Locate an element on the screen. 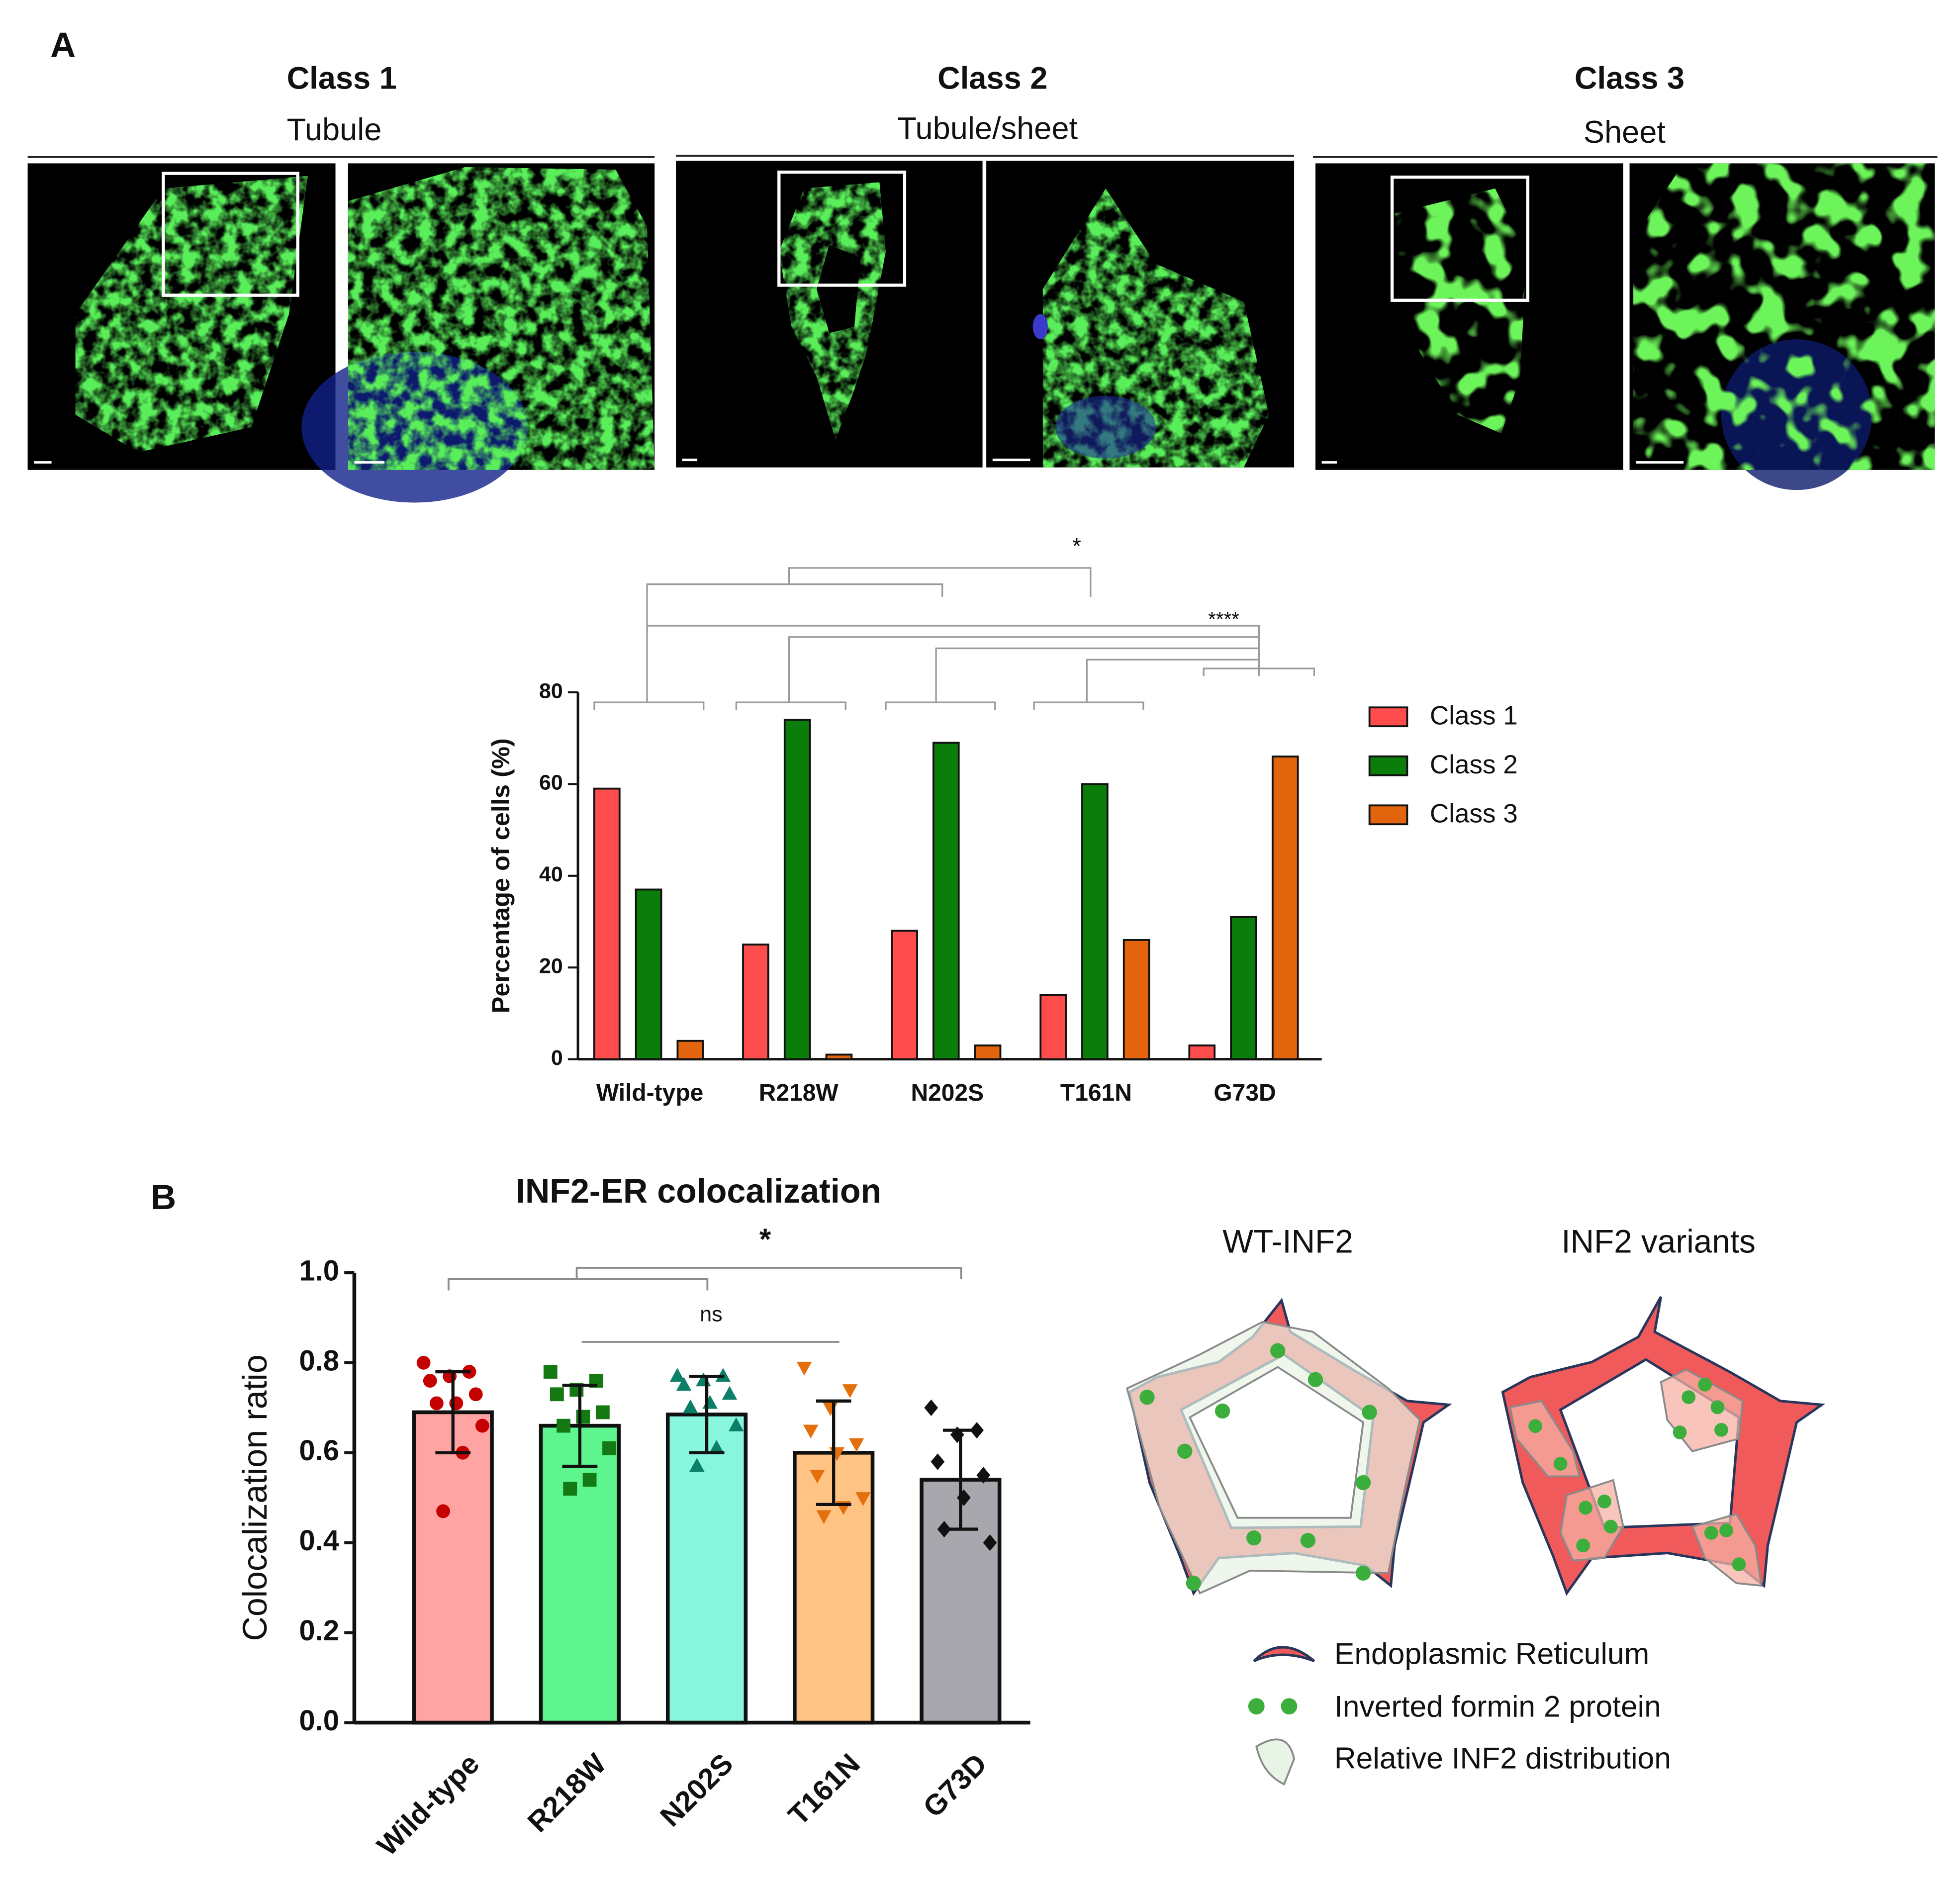 Image resolution: width=1960 pixels, height=1891 pixels. inf2-distribution is located at coordinates (1273, 1458).